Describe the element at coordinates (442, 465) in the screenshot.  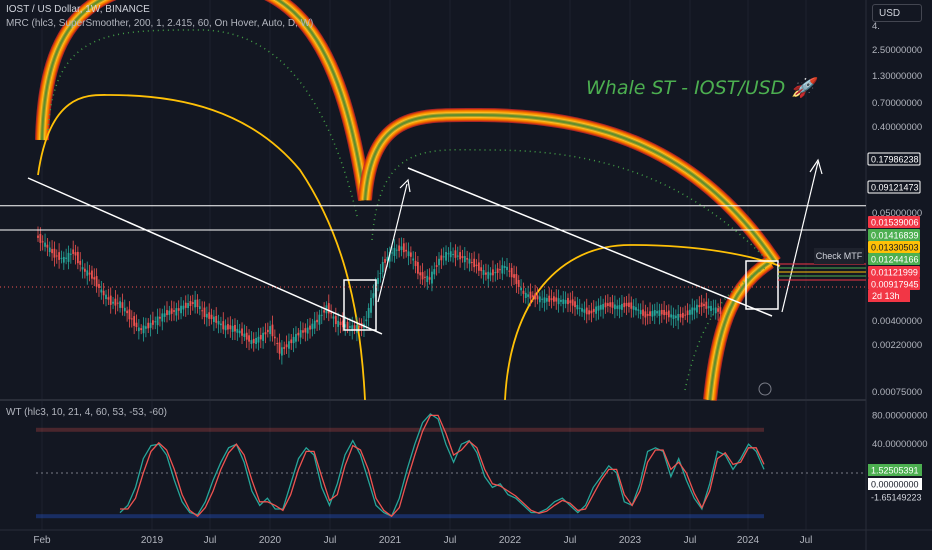
I see `wt-fast-line` at that location.